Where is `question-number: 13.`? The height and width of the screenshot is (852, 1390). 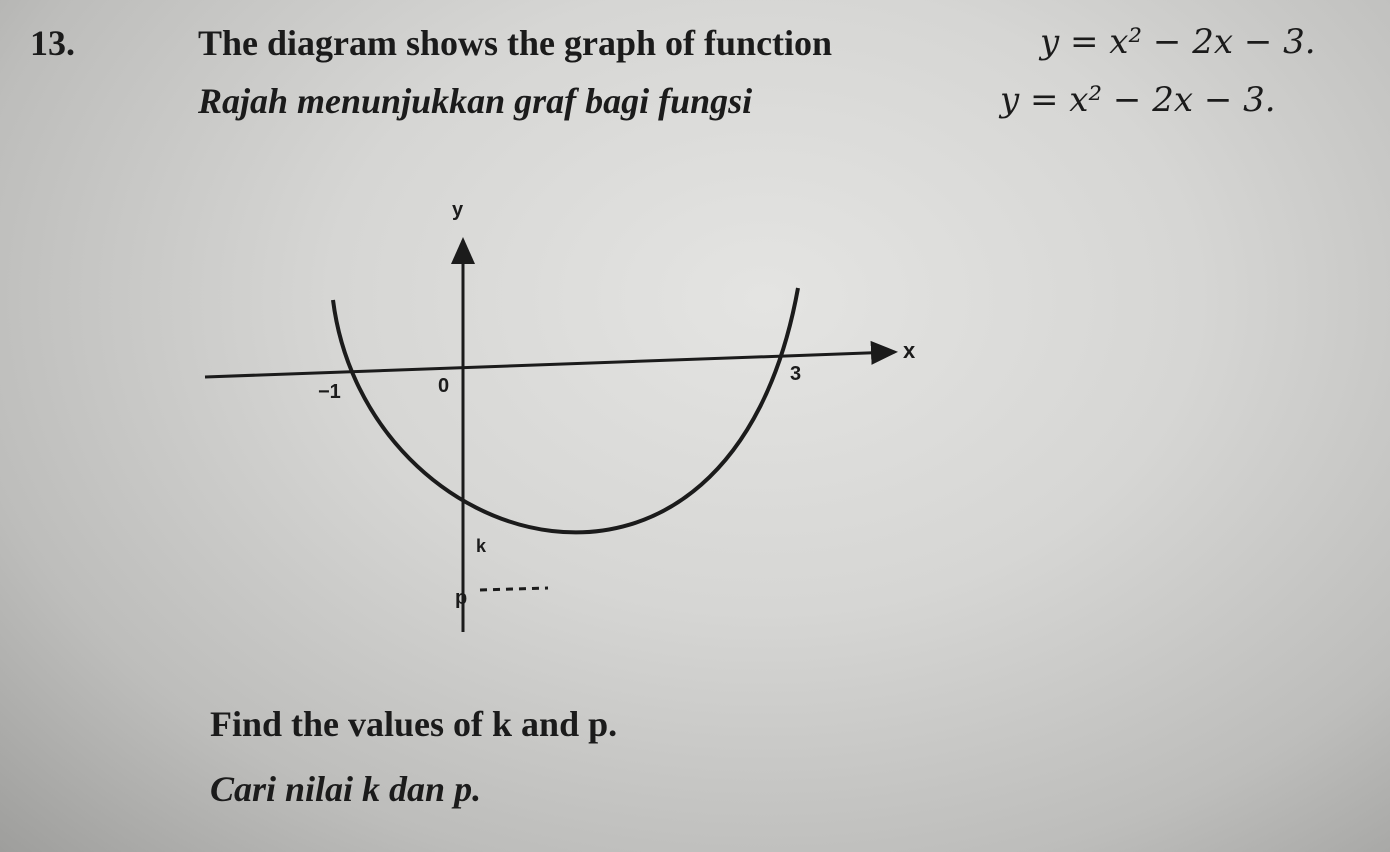
question-number: 13. is located at coordinates (52, 43).